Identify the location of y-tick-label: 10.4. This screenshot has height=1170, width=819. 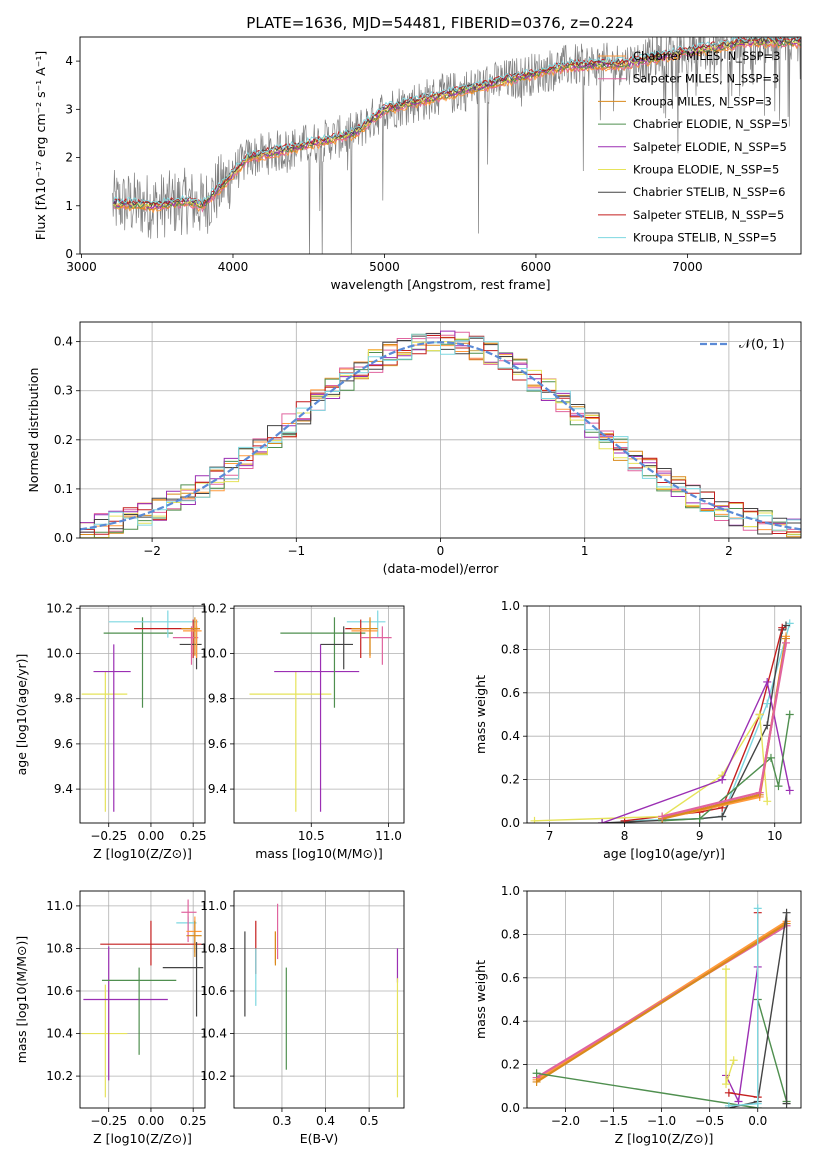
(213, 1034).